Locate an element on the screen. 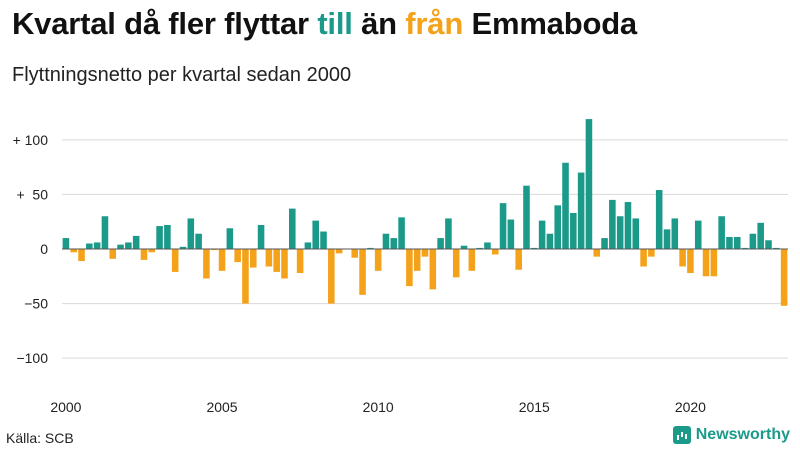  y-tick-label: 0 is located at coordinates (44, 249).